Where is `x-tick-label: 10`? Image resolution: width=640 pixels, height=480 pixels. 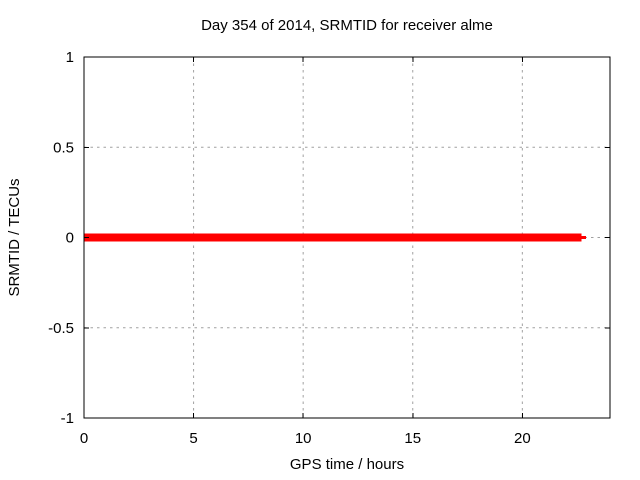
x-tick-label: 10 is located at coordinates (303, 438).